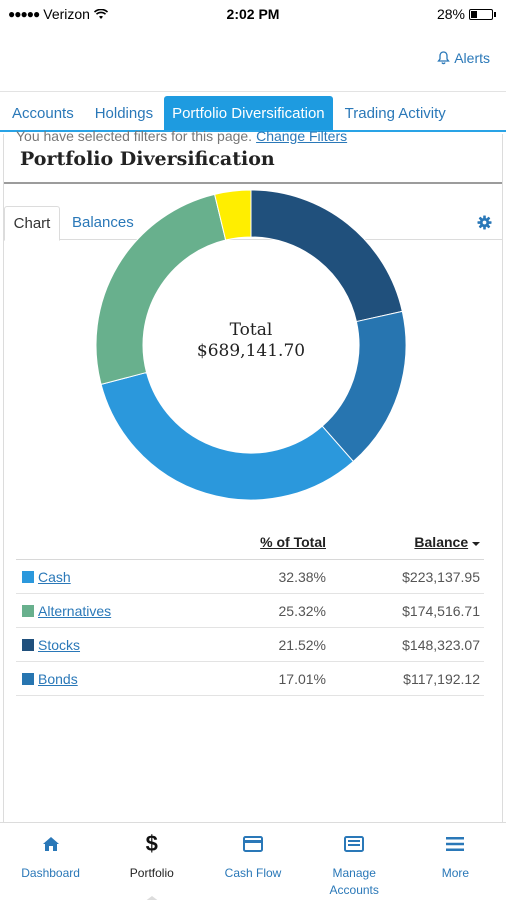 The width and height of the screenshot is (506, 900). What do you see at coordinates (50, 844) in the screenshot?
I see `home-icon` at bounding box center [50, 844].